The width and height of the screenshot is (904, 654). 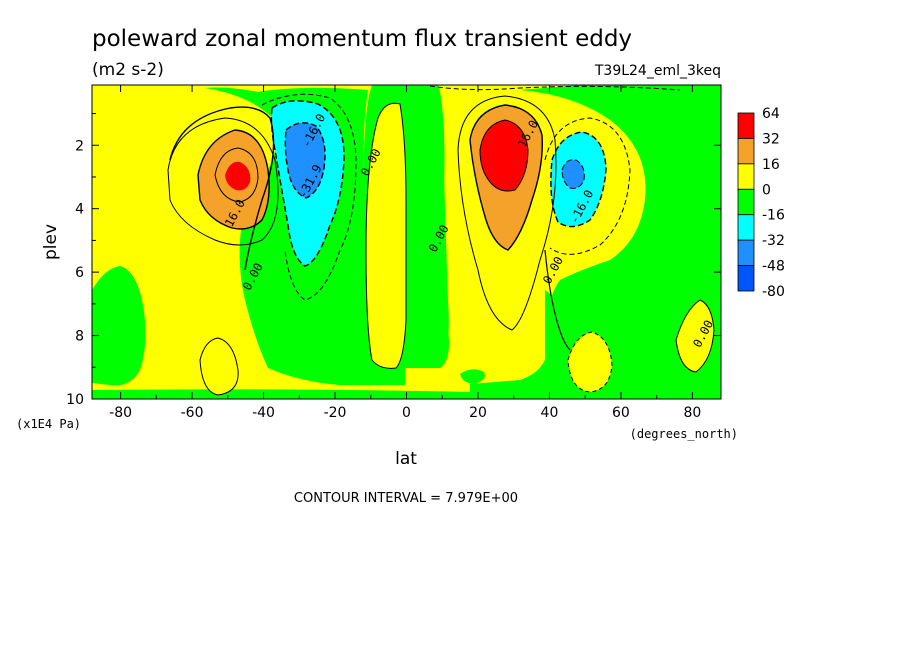 I want to click on contour-neg-nh-inner, so click(x=573, y=174).